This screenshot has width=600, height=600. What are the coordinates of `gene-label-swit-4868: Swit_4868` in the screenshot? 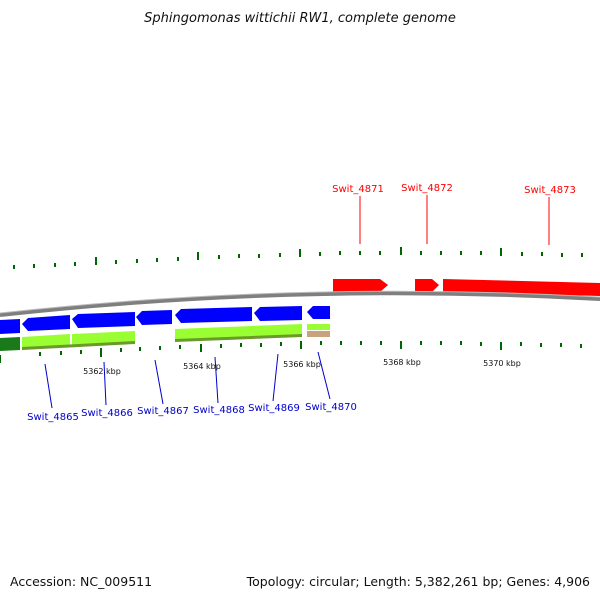 It's located at (219, 410).